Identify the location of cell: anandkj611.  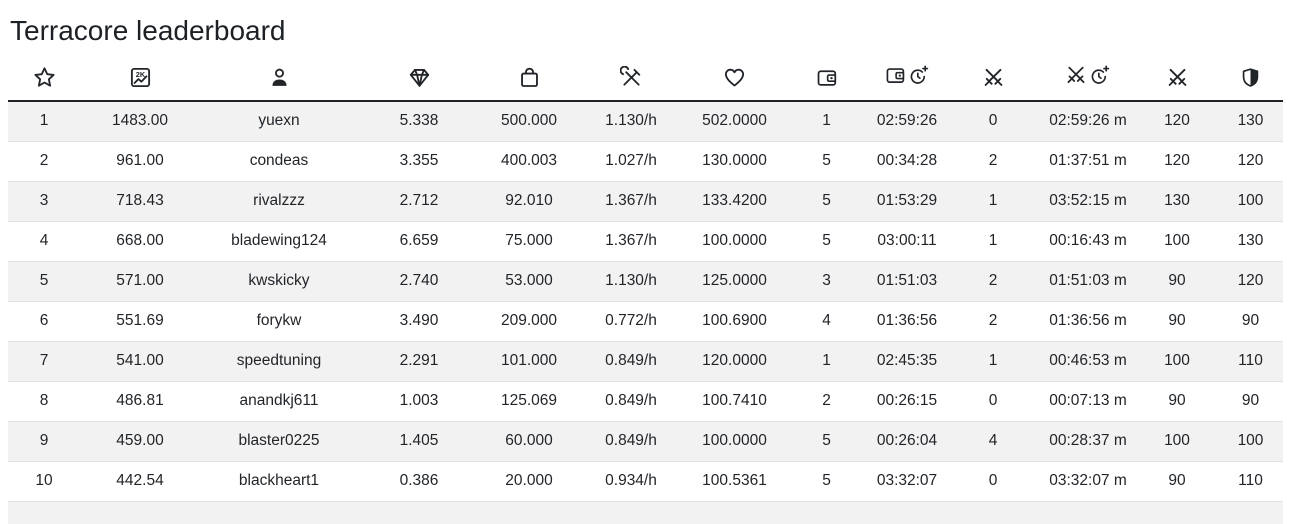
(279, 400).